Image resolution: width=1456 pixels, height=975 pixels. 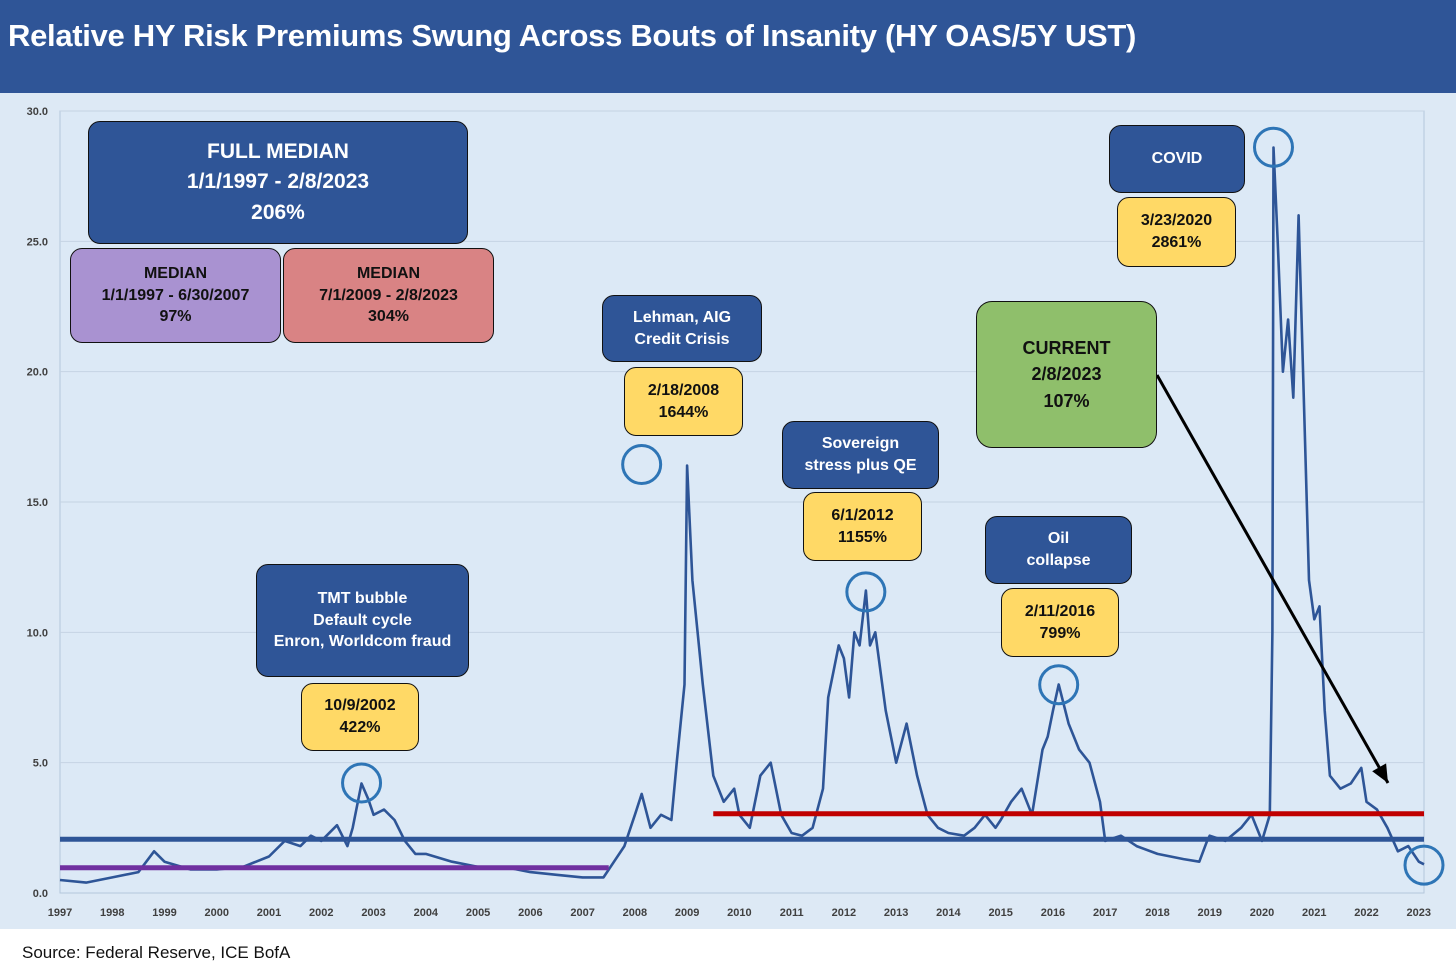 I want to click on median-pre-box: MEDIAN 1/1/1997 - 6/30/2007 97%, so click(x=175, y=295).